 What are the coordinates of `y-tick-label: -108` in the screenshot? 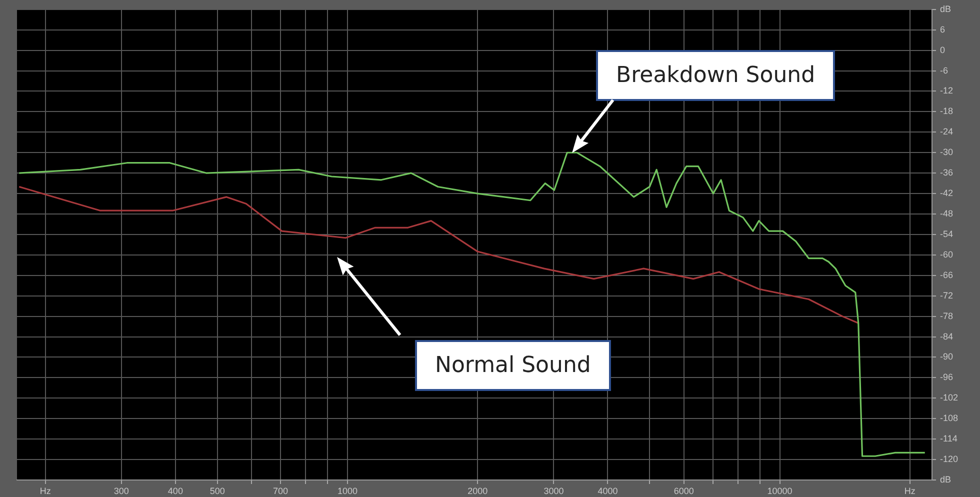 It's located at (949, 418).